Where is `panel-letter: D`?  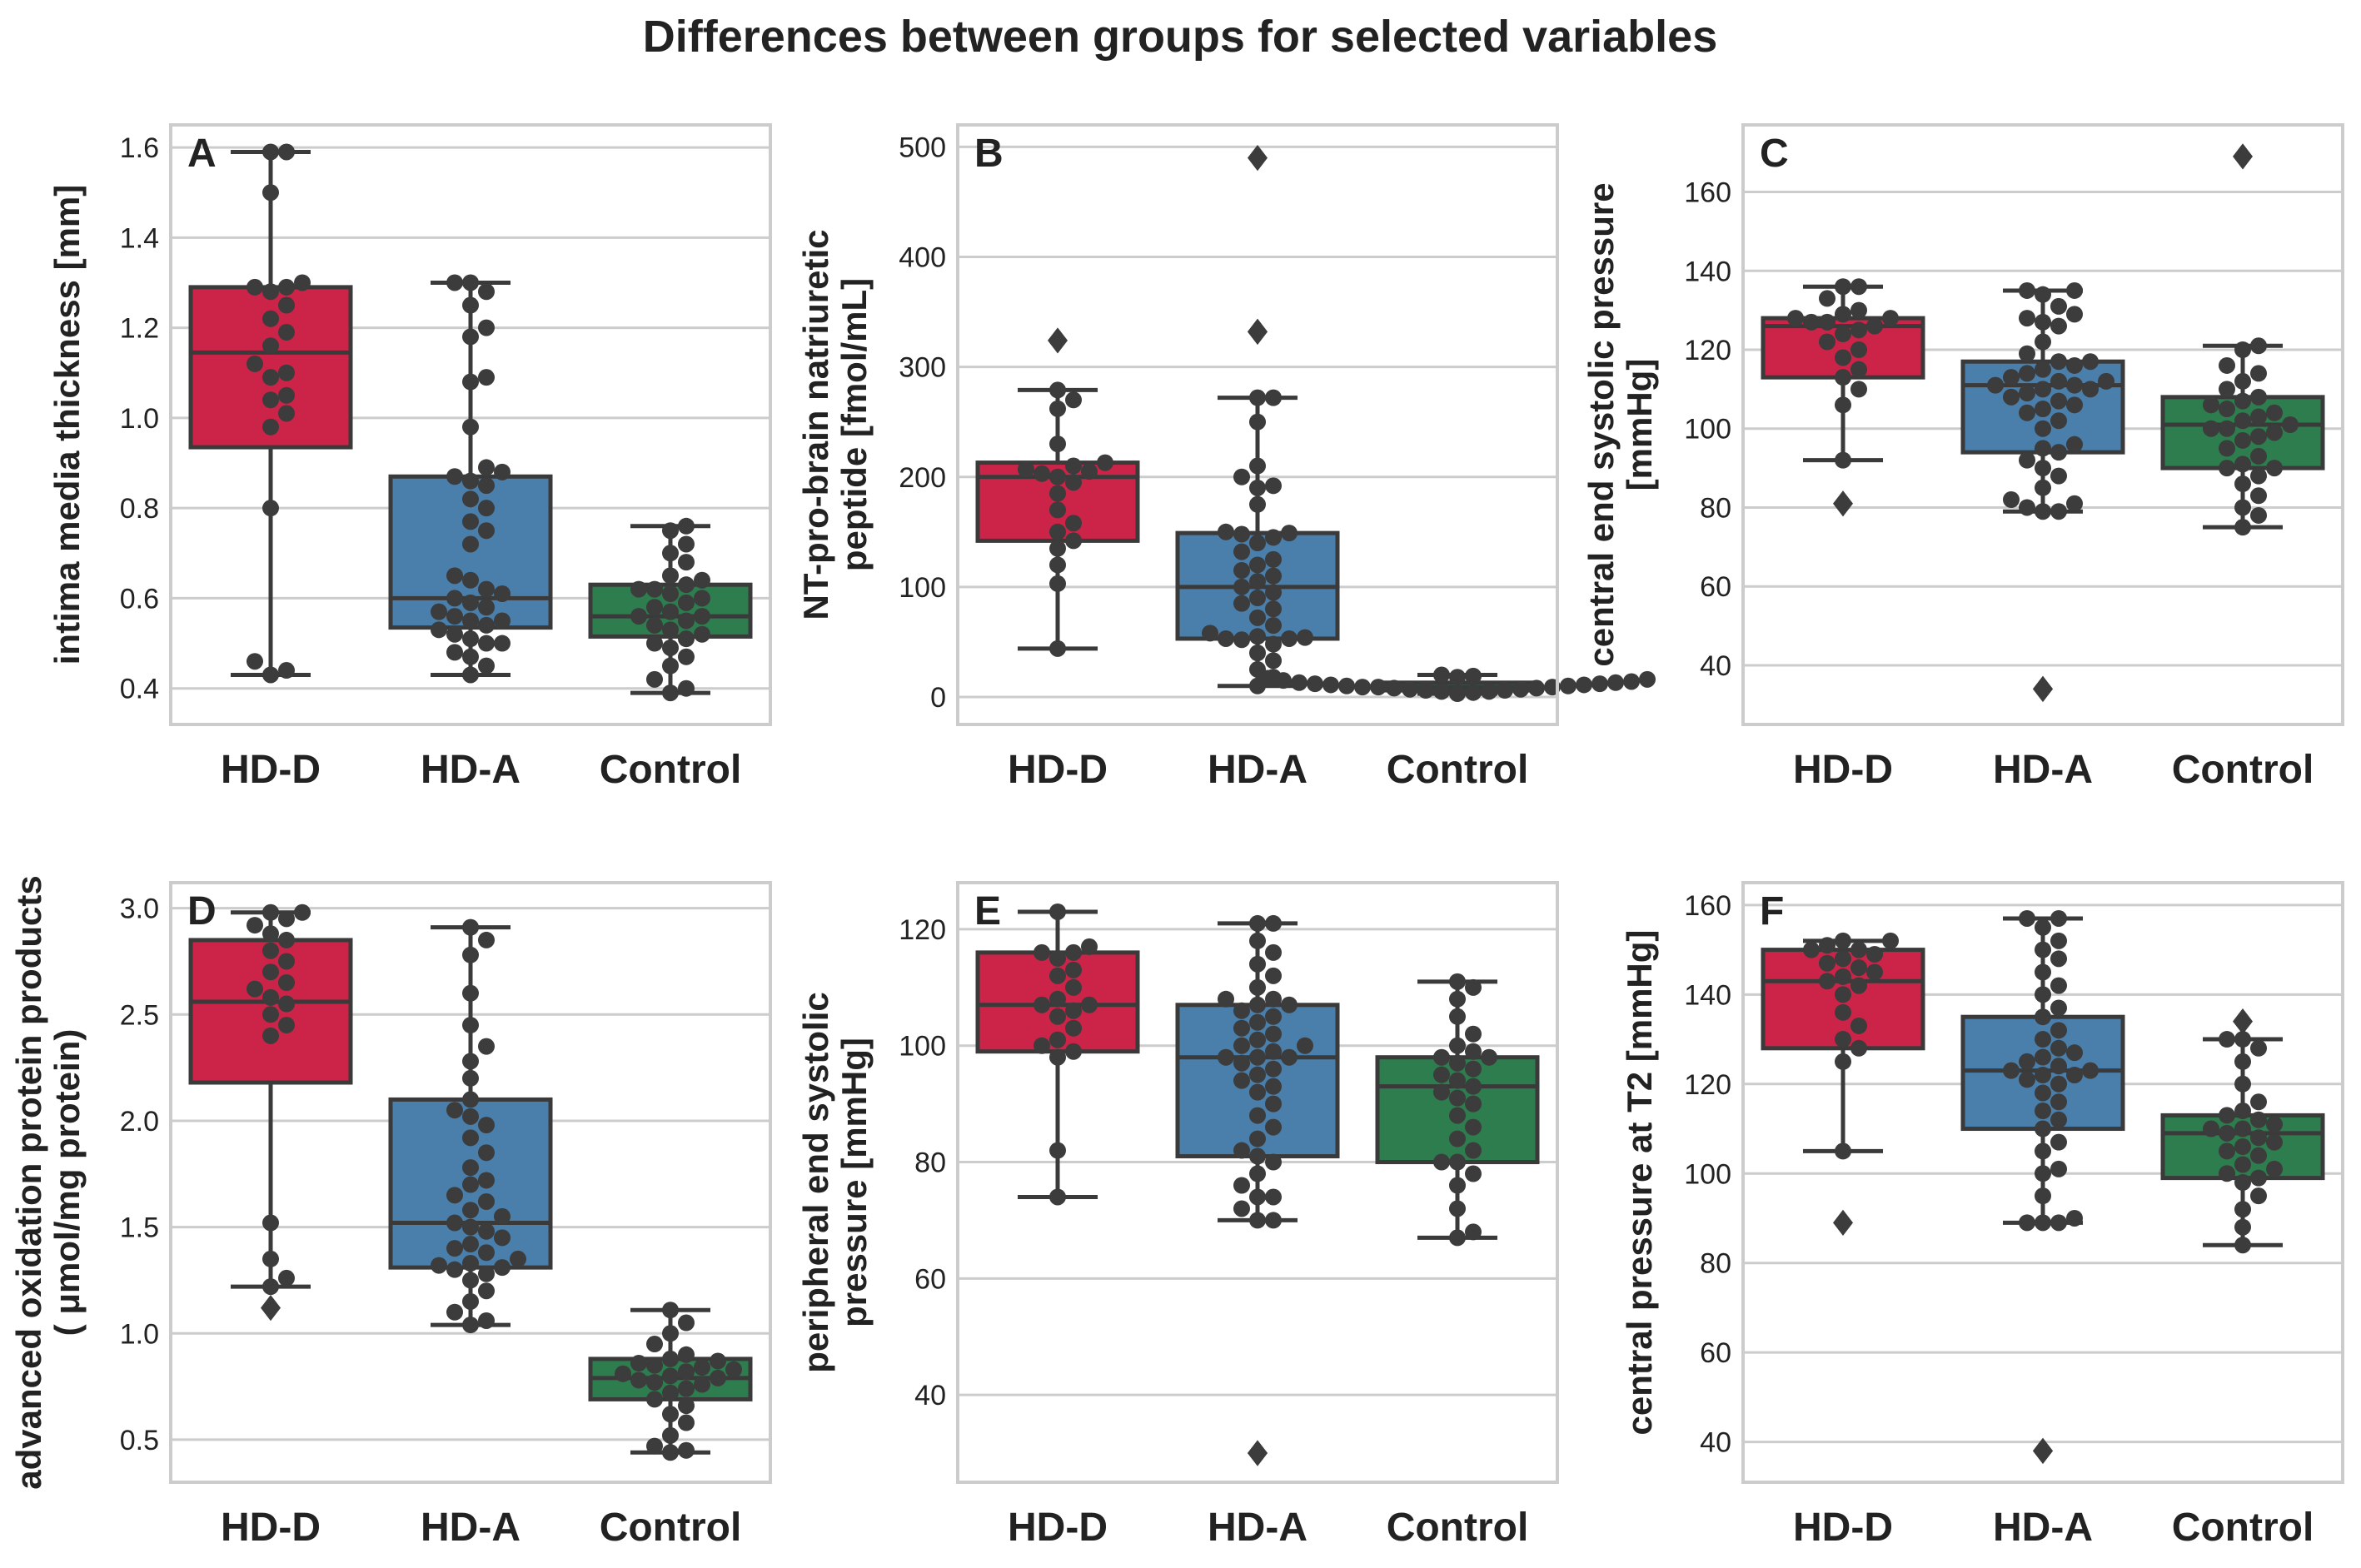
panel-letter: D is located at coordinates (202, 911).